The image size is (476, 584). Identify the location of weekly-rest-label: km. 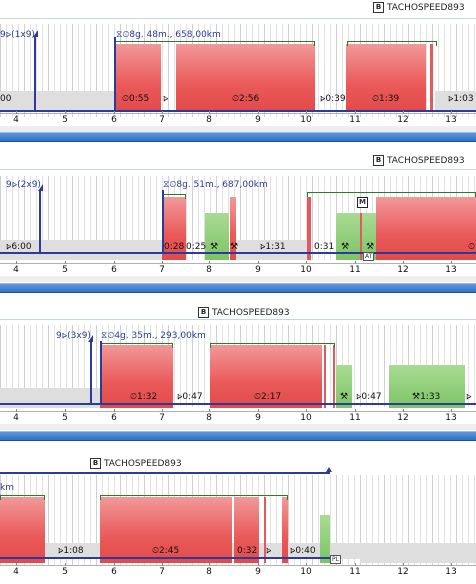
(7, 488).